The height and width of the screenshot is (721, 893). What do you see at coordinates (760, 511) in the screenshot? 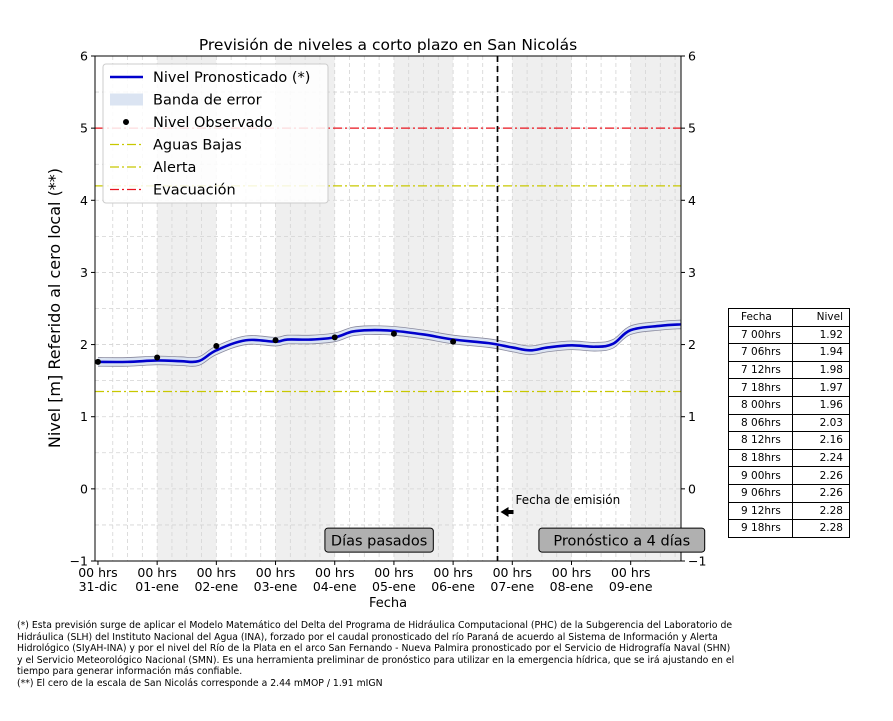
I see `table-cell-fecha: 9 12hrs` at bounding box center [760, 511].